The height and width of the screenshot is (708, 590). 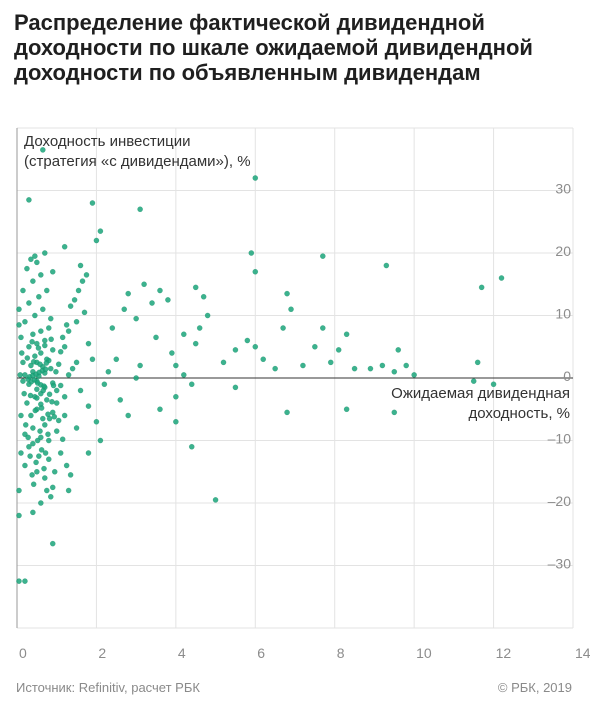 What do you see at coordinates (519, 413) in the screenshot?
I see `x-axis-label-line: доходность, %` at bounding box center [519, 413].